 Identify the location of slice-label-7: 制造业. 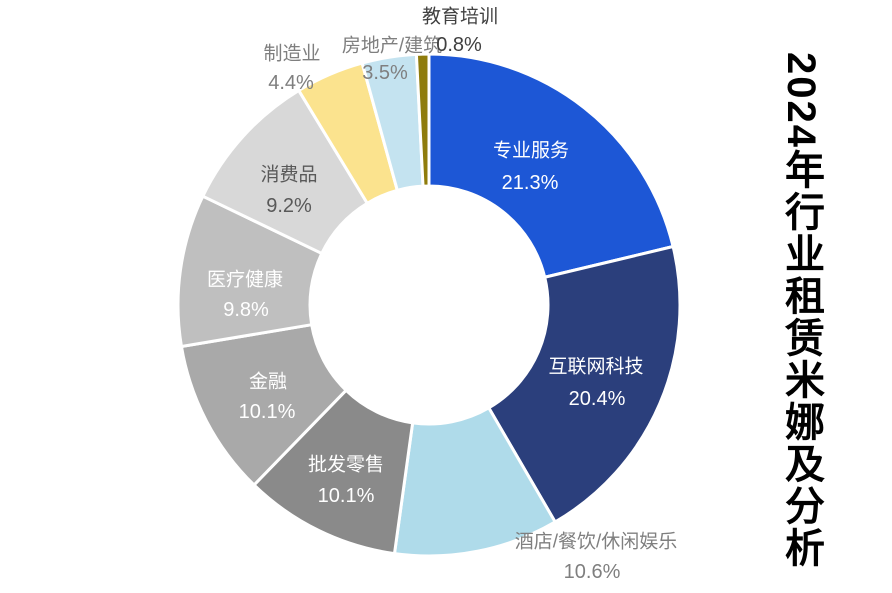
(291, 54).